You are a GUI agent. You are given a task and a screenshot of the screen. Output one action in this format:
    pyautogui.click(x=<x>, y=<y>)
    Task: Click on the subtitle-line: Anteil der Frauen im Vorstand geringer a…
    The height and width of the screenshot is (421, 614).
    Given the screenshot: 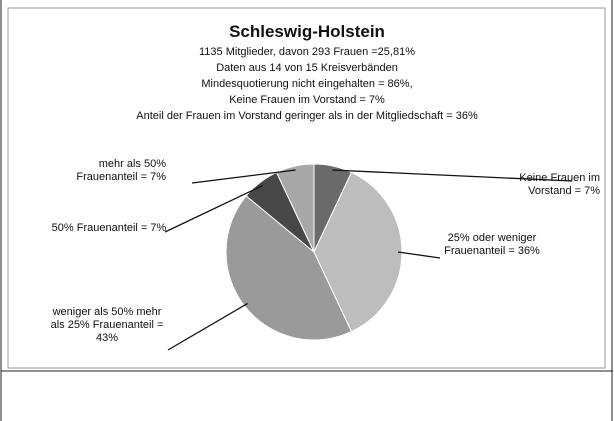 What is the action you would take?
    pyautogui.click(x=307, y=116)
    